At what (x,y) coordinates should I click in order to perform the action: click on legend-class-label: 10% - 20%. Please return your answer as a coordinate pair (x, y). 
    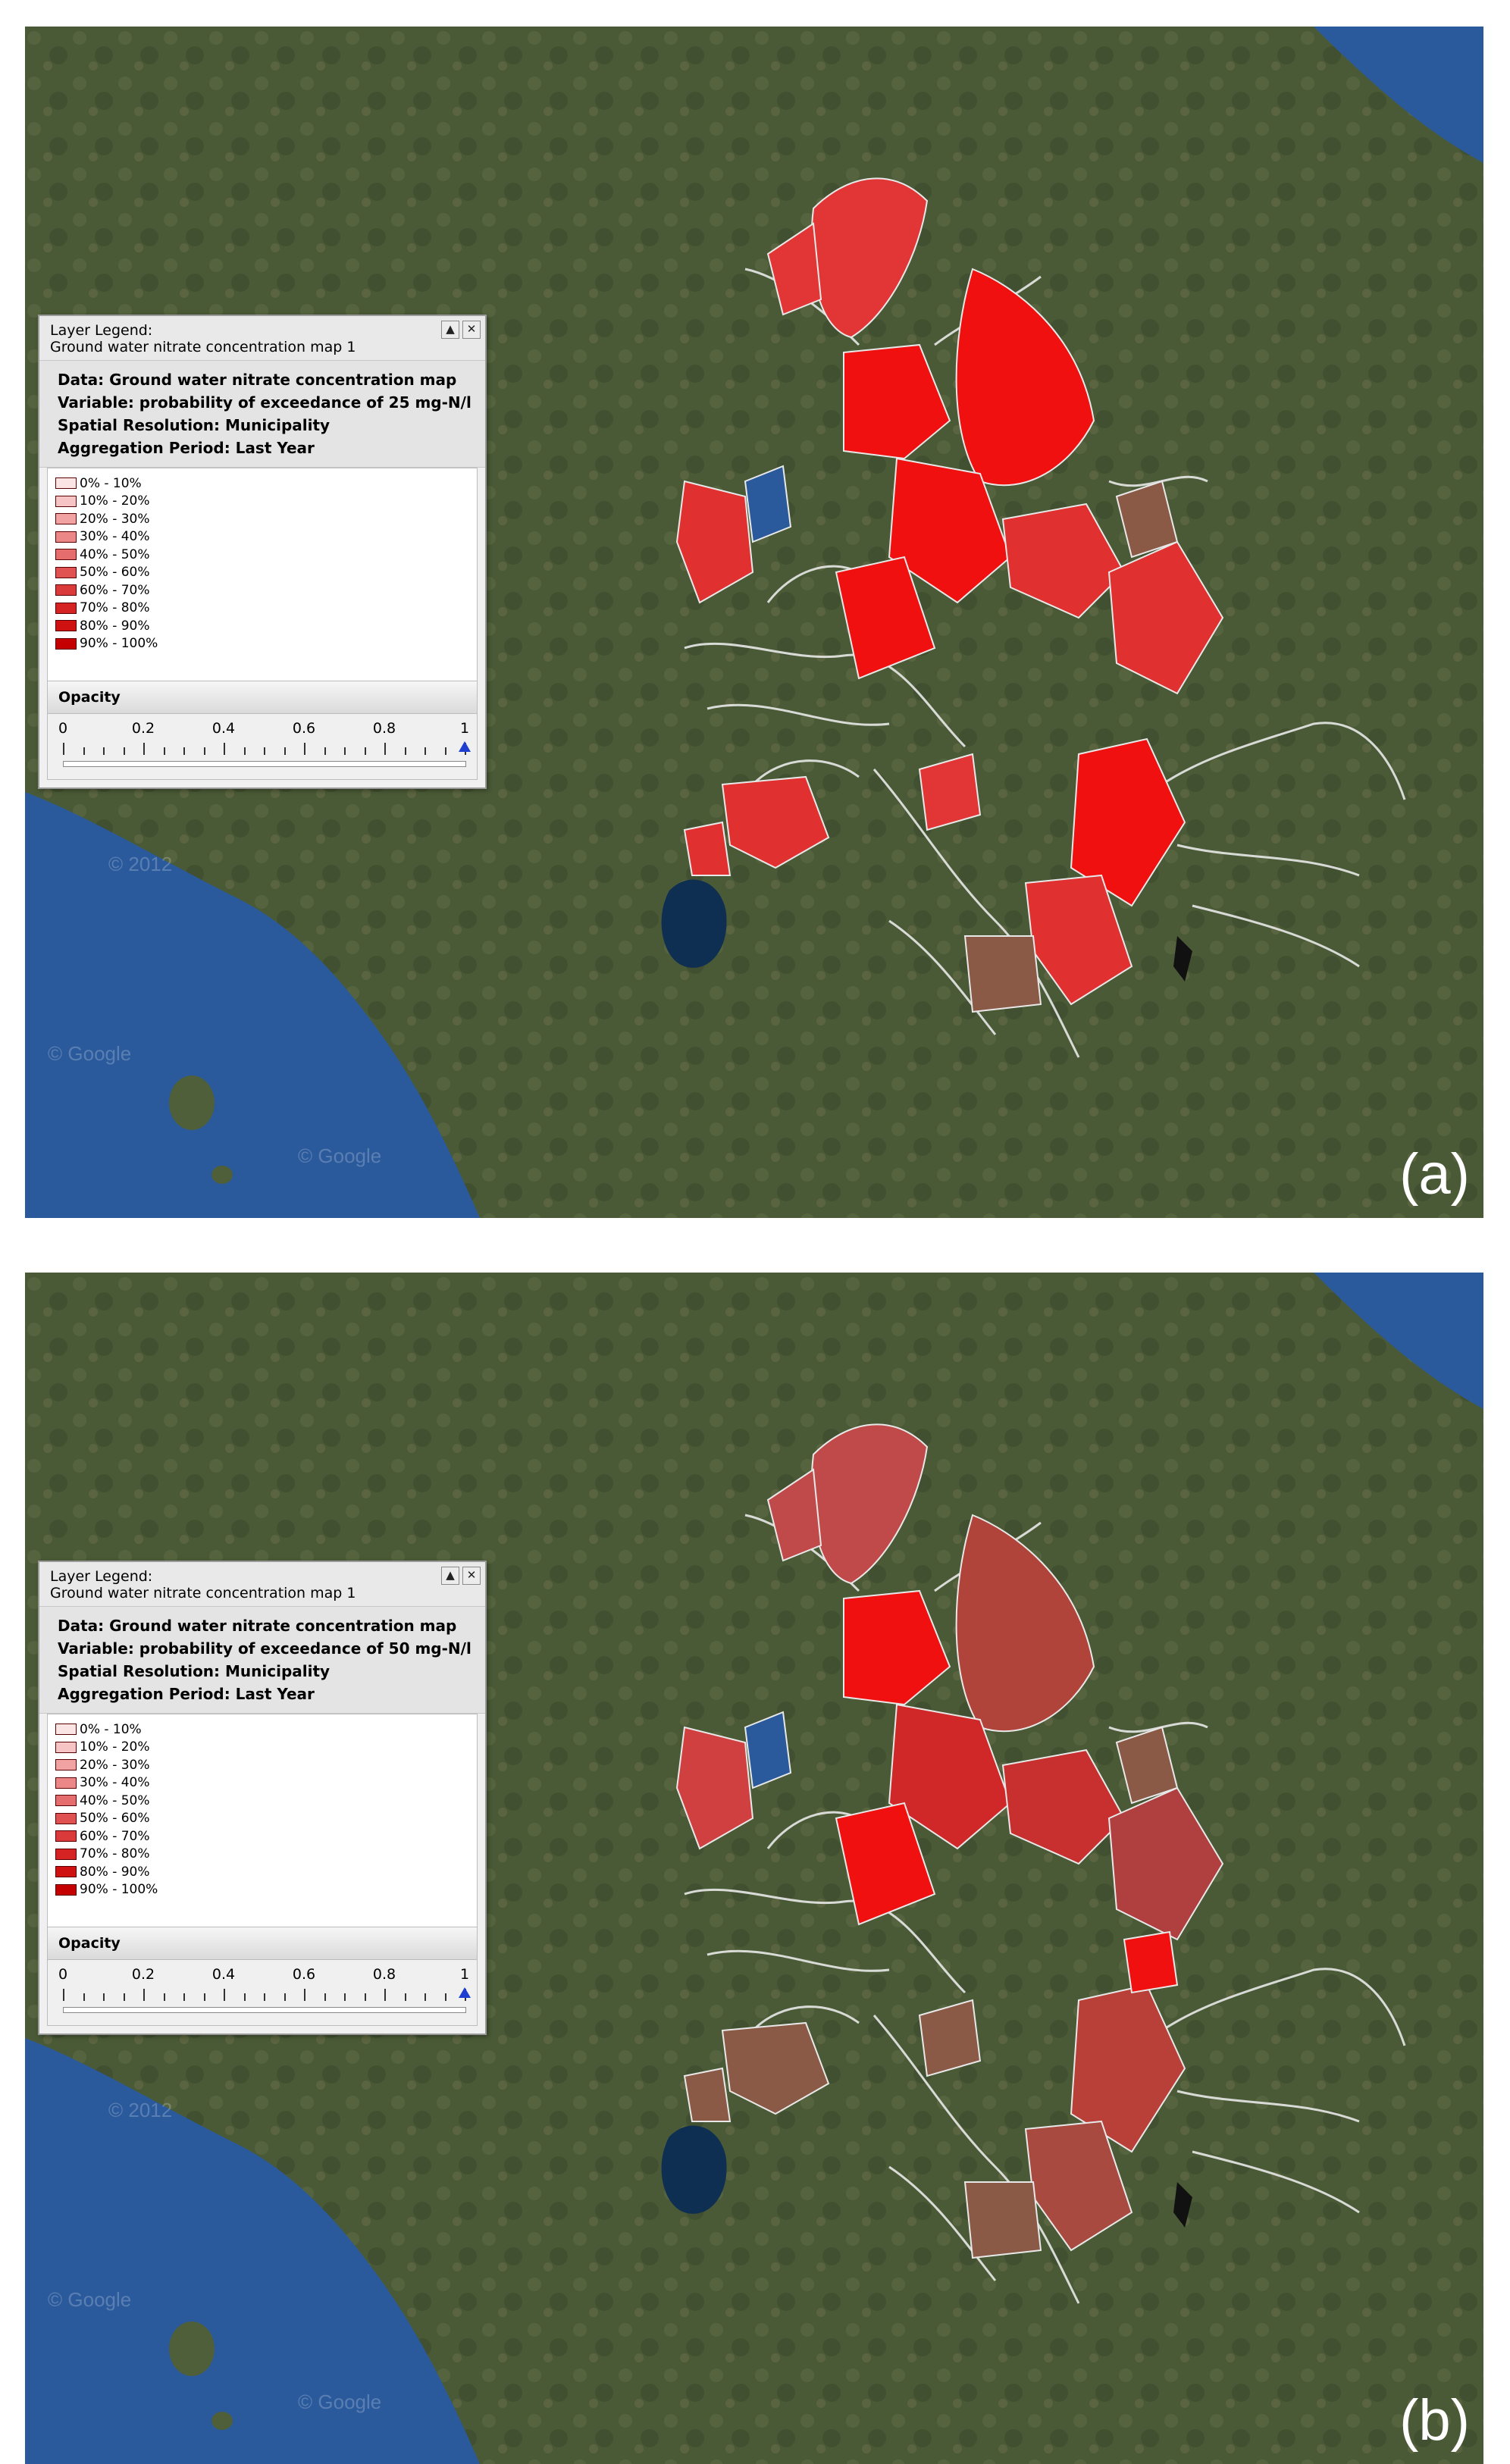
    Looking at the image, I should click on (115, 1747).